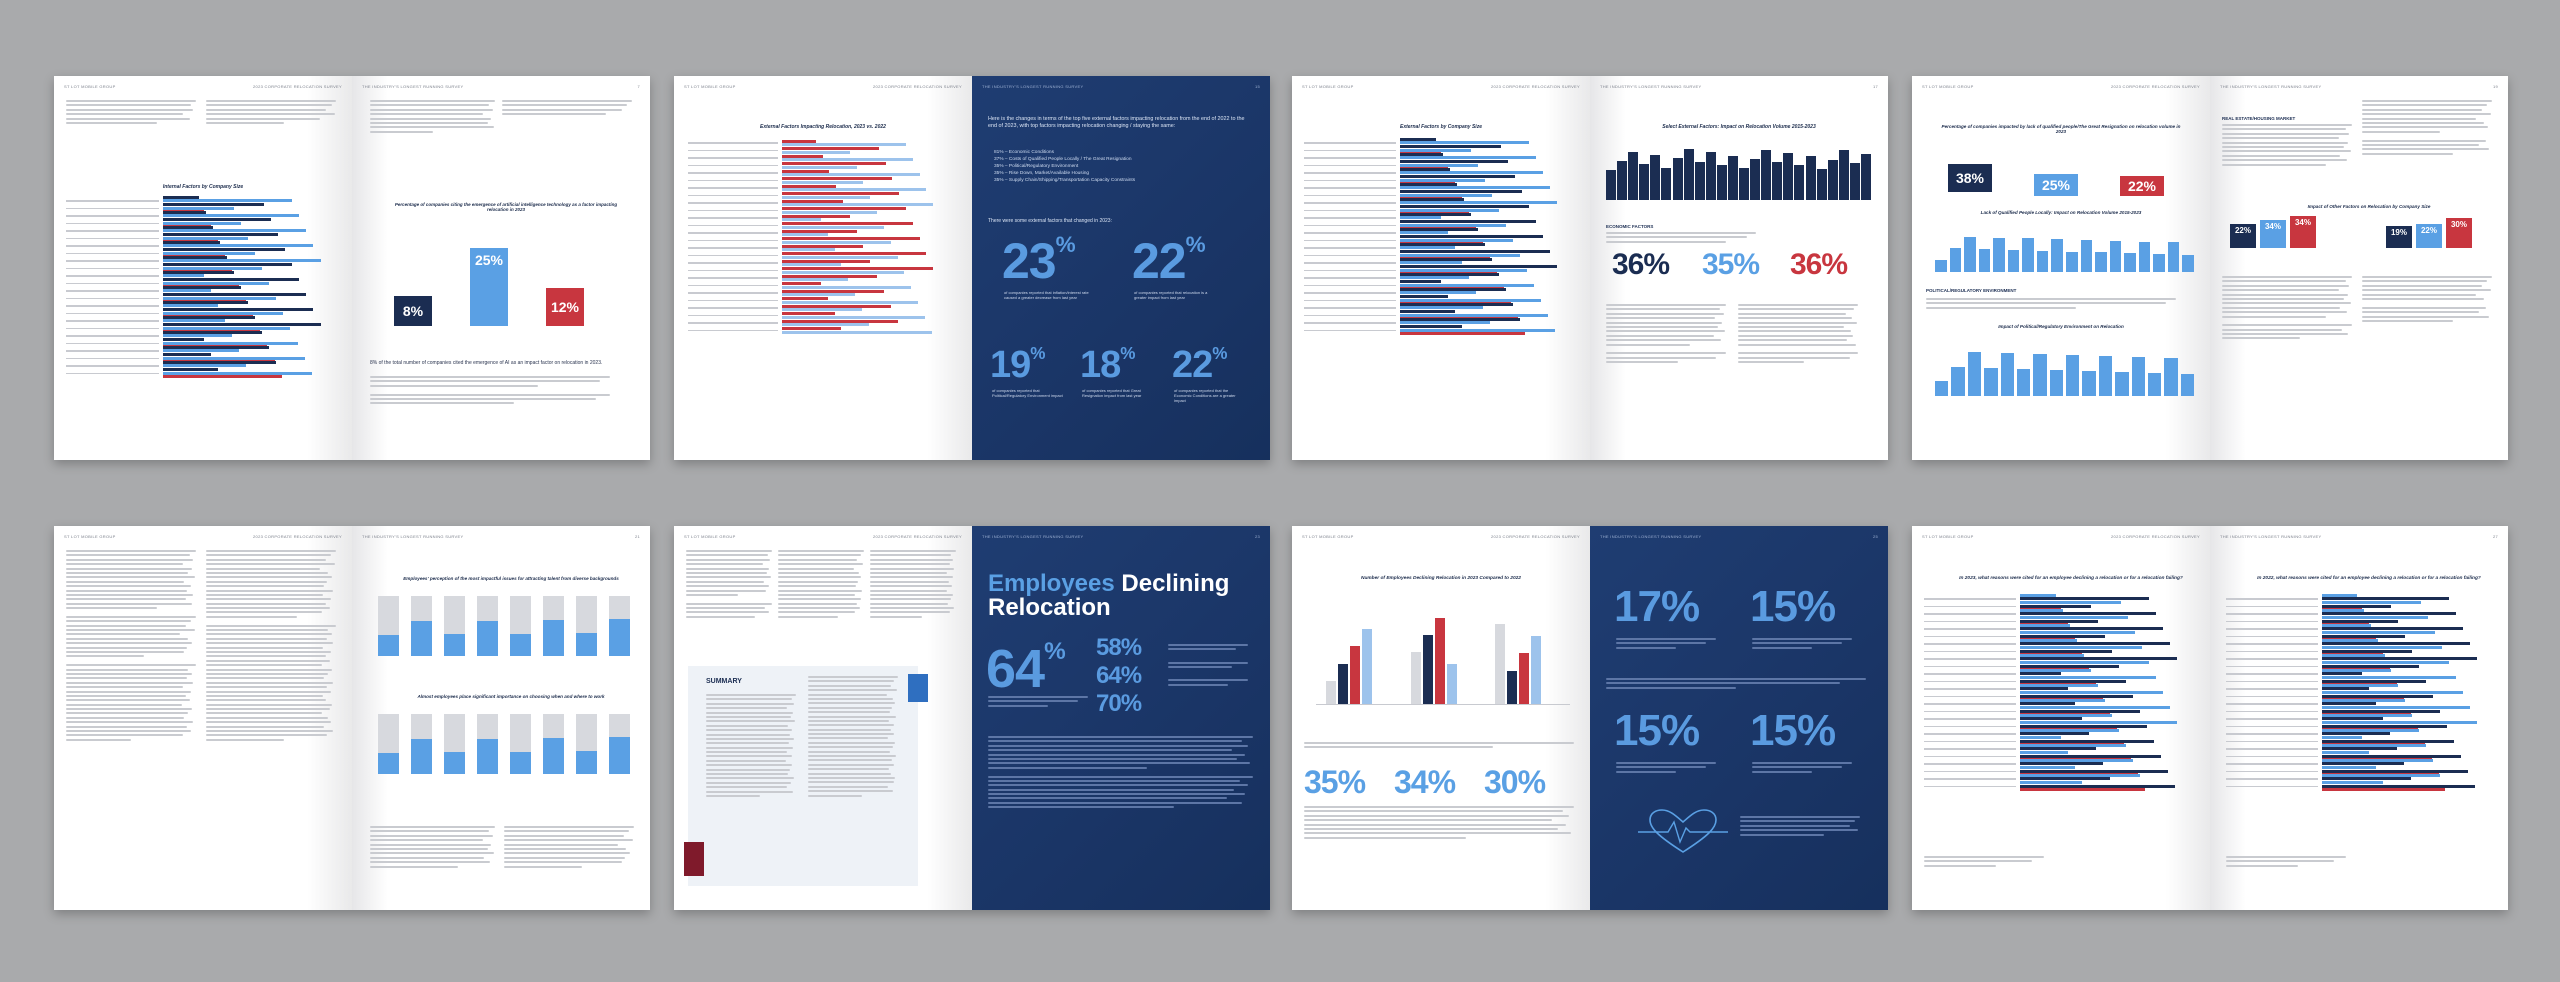  What do you see at coordinates (1683, 831) in the screenshot?
I see `heart-icon` at bounding box center [1683, 831].